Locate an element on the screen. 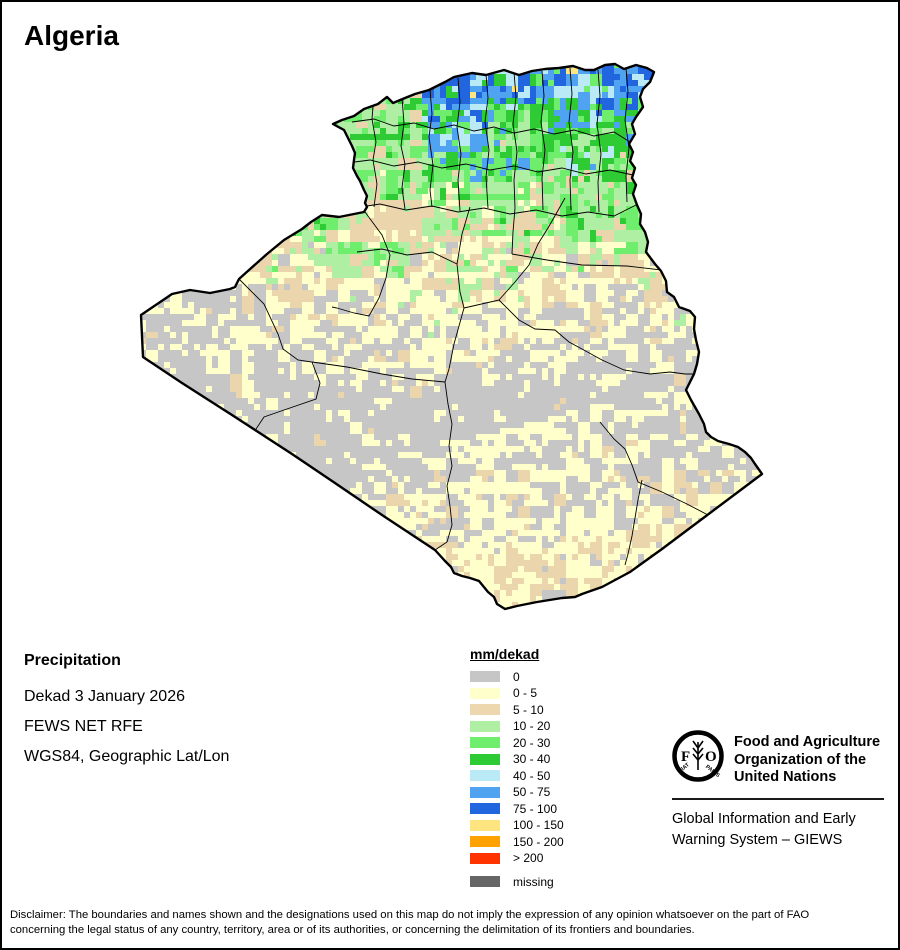 This screenshot has height=950, width=900. legend-row: 5 - 10 is located at coordinates (517, 709).